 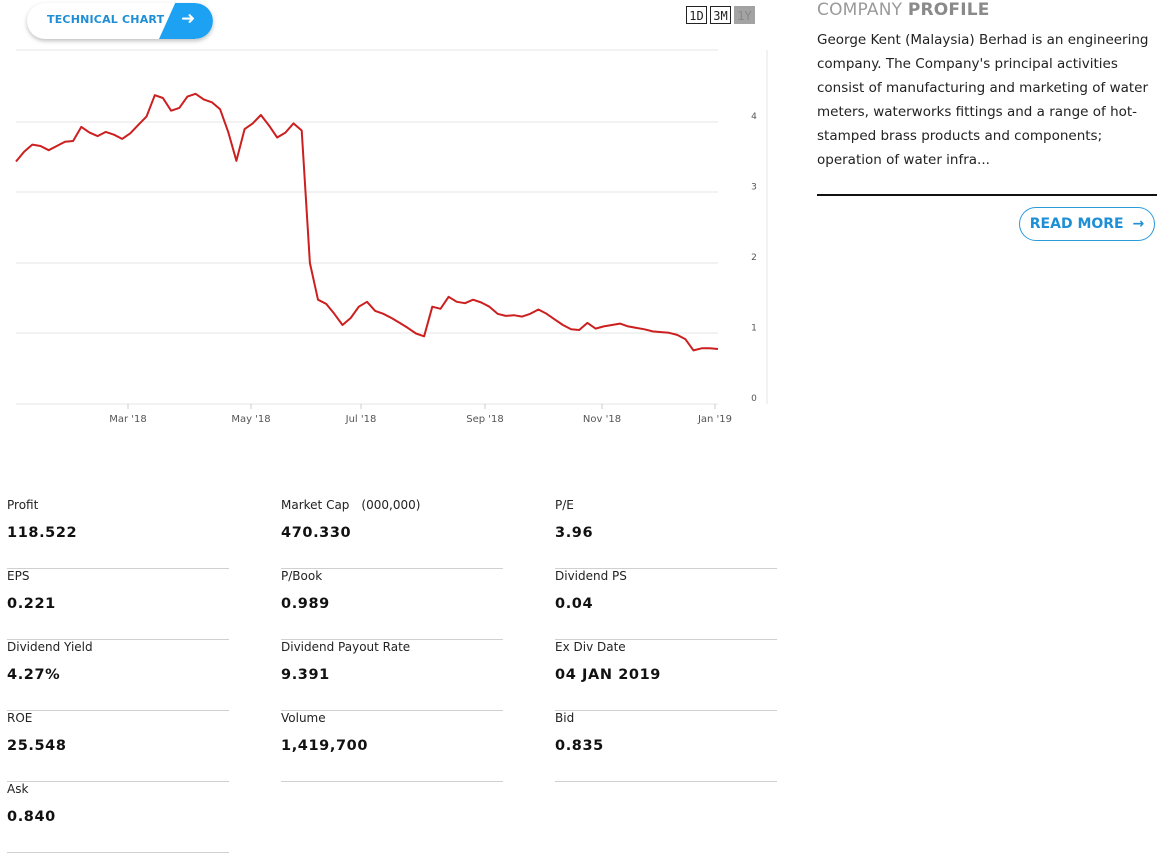 I want to click on technical-chart-label: TECHNICAL CHART, so click(x=106, y=19).